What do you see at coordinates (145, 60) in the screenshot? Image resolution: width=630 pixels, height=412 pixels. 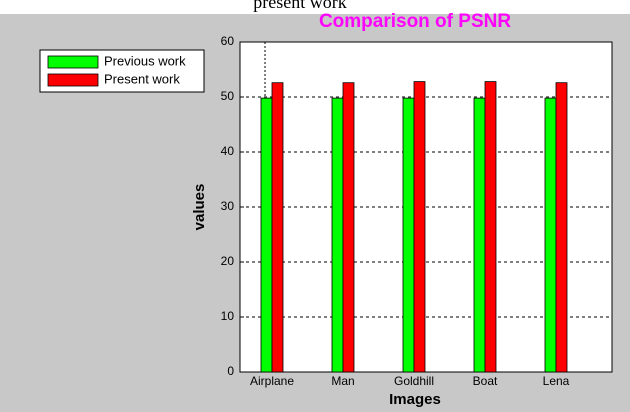 I see `legend-label: Previous work` at bounding box center [145, 60].